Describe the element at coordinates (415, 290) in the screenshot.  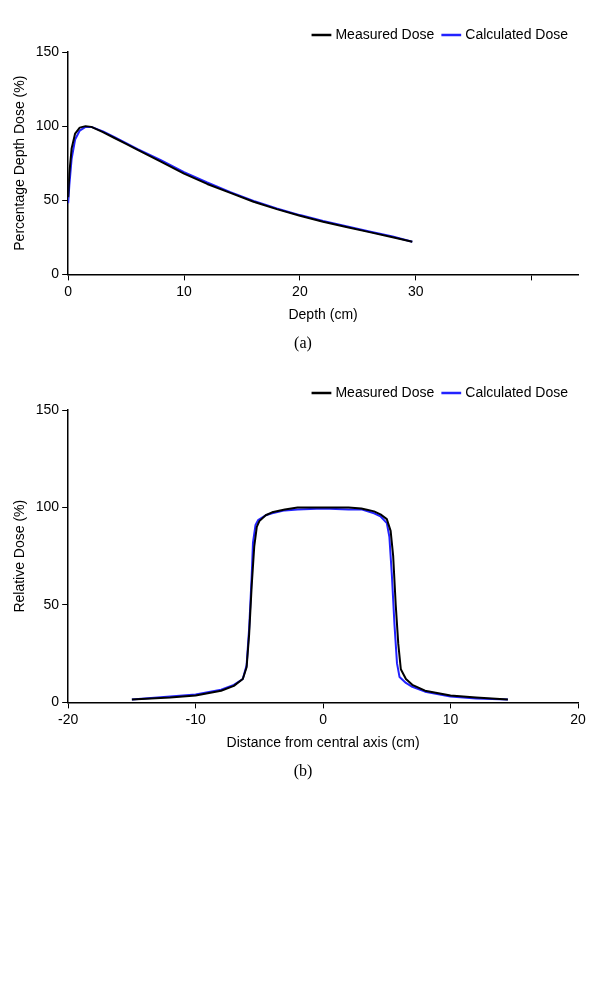
I see `x-tick-label: 30` at that location.